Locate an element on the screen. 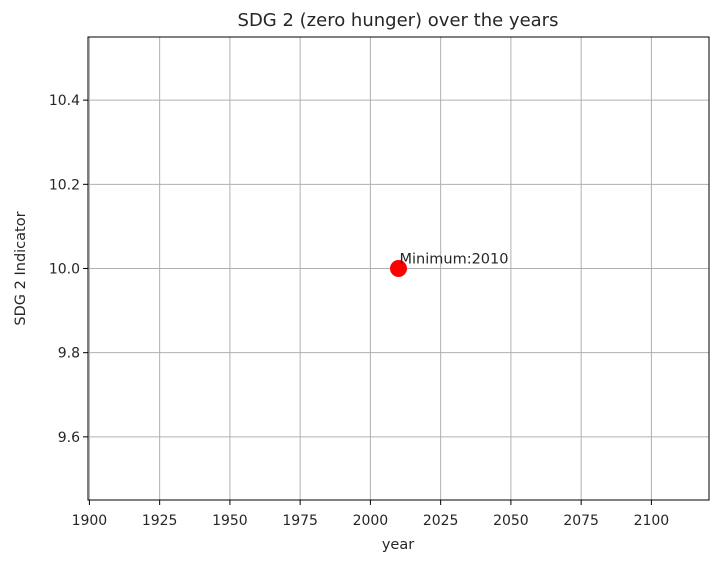 Image resolution: width=719 pixels, height=565 pixels. y-axis: 9.6 9.8 10.0 10.2 10.4 is located at coordinates (68, 269).